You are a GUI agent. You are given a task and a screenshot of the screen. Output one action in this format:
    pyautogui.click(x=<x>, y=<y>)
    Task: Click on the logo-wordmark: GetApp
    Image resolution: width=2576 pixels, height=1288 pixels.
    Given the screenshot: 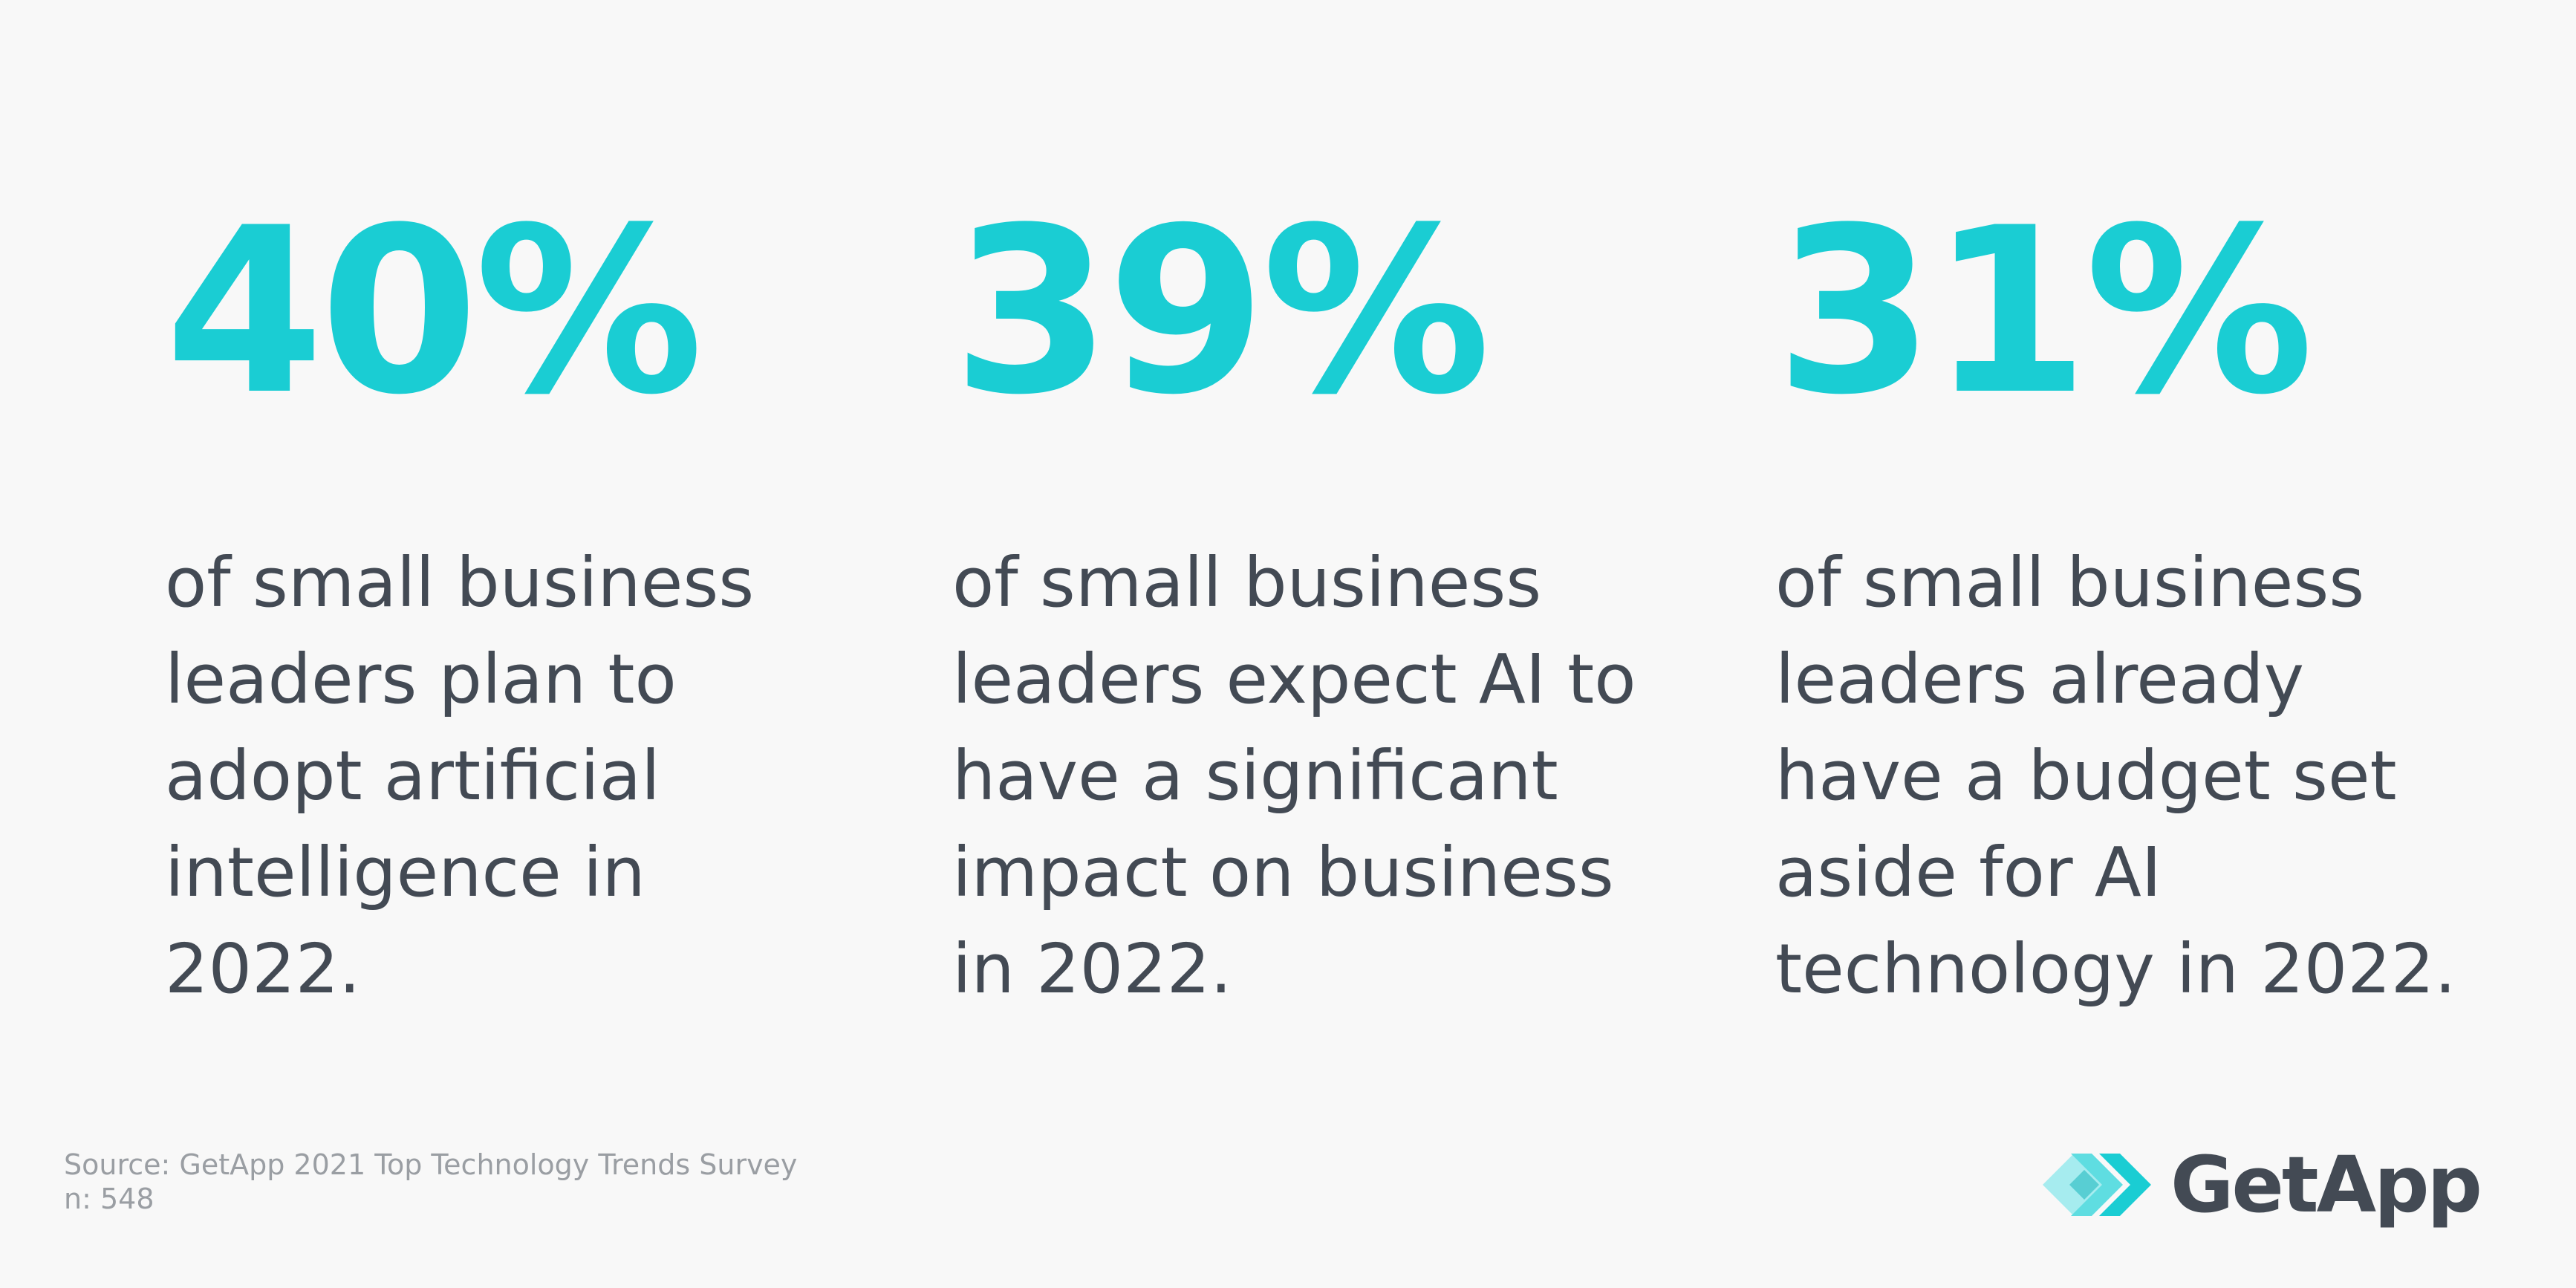 What is the action you would take?
    pyautogui.click(x=2326, y=1184)
    